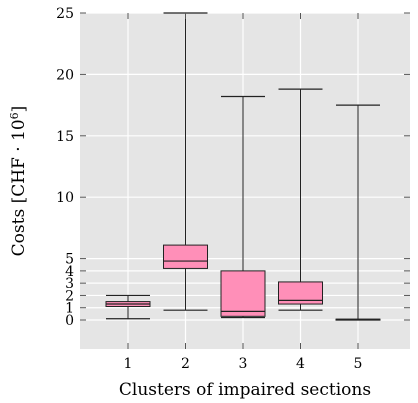  I want to click on y-tick-label: 0, so click(69, 321).